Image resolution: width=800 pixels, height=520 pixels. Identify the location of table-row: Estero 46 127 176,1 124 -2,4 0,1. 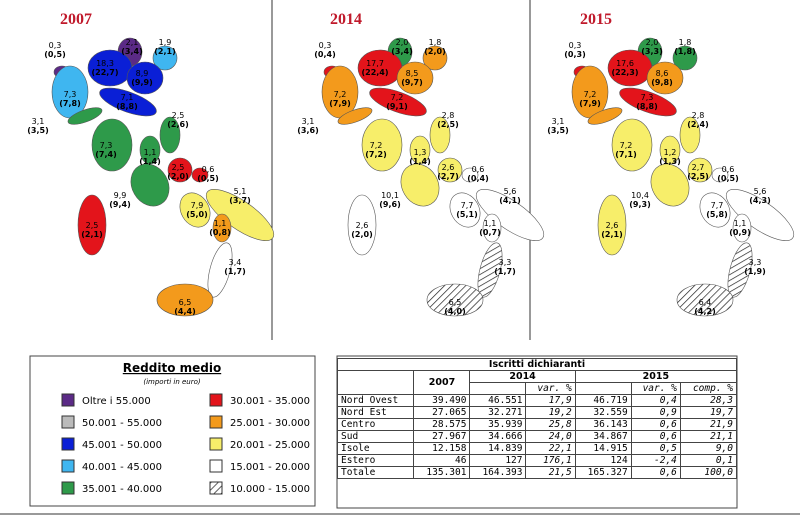
(537, 460).